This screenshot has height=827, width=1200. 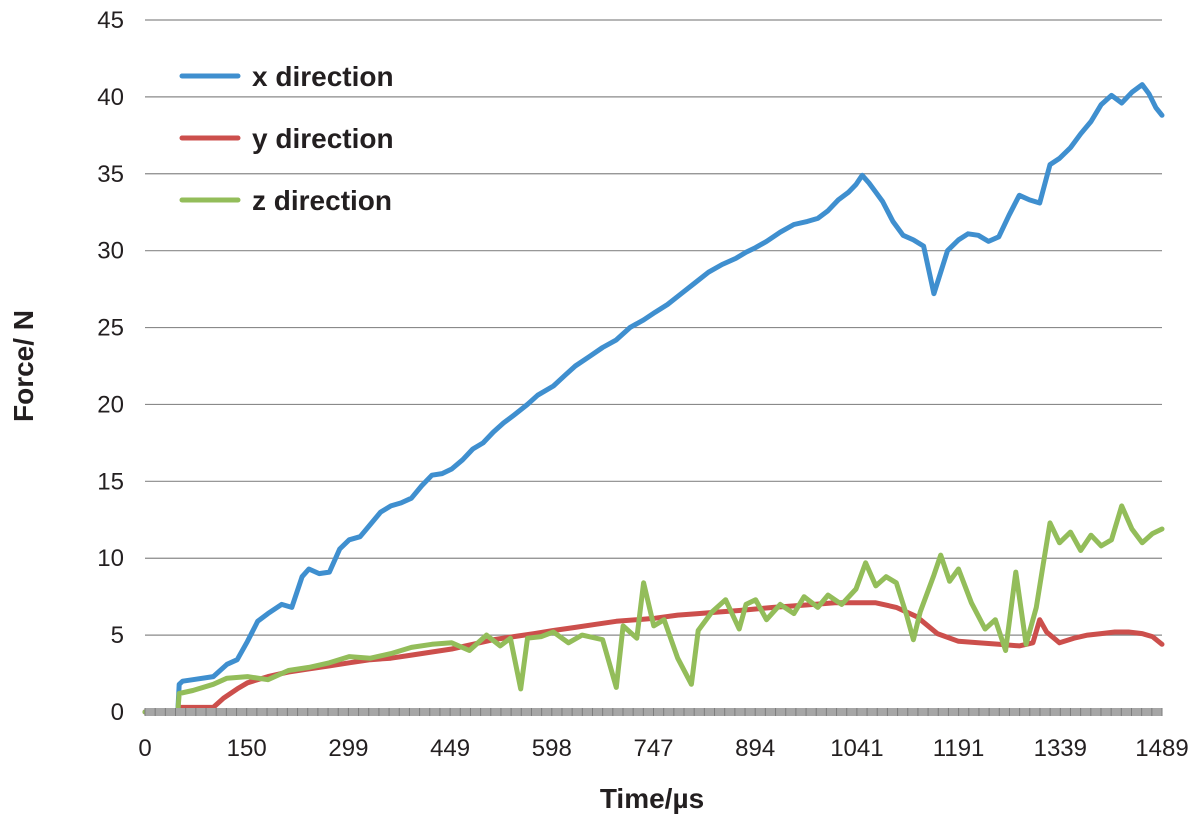 What do you see at coordinates (755, 748) in the screenshot?
I see `x-tick-label: 894` at bounding box center [755, 748].